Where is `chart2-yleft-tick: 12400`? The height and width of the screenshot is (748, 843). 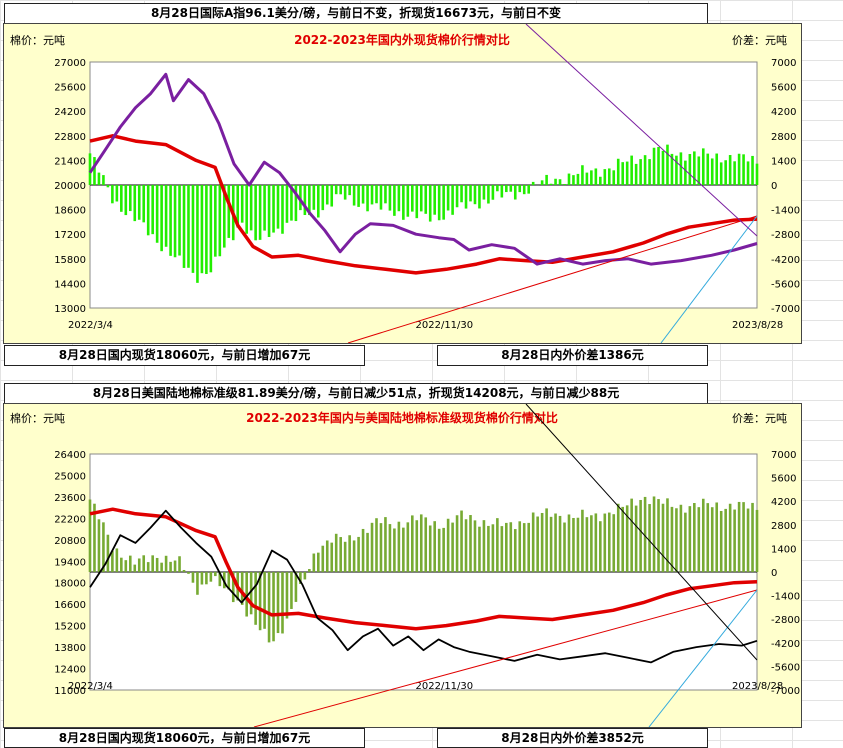 chart2-yleft-tick: 12400 is located at coordinates (70, 670).